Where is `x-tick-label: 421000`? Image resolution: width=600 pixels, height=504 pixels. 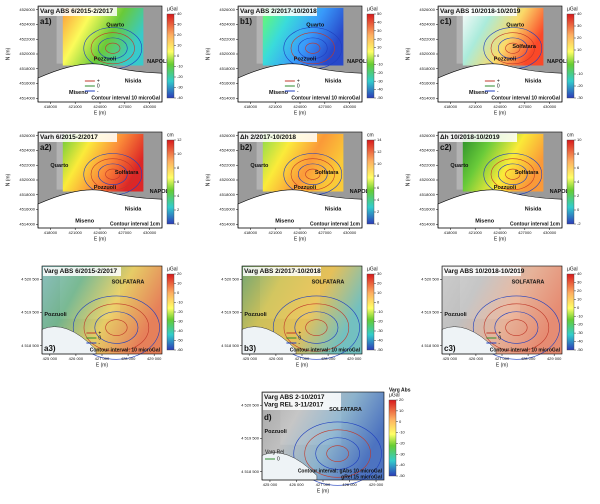
x-tick-label: 421000 is located at coordinates (76, 232).